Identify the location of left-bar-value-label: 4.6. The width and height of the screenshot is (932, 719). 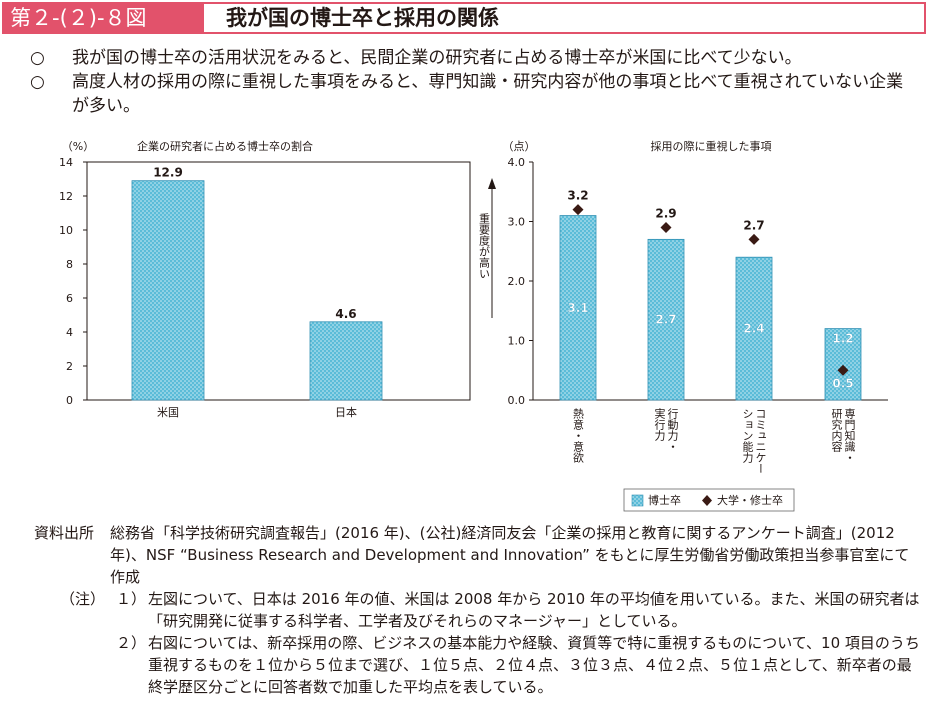
(345, 314).